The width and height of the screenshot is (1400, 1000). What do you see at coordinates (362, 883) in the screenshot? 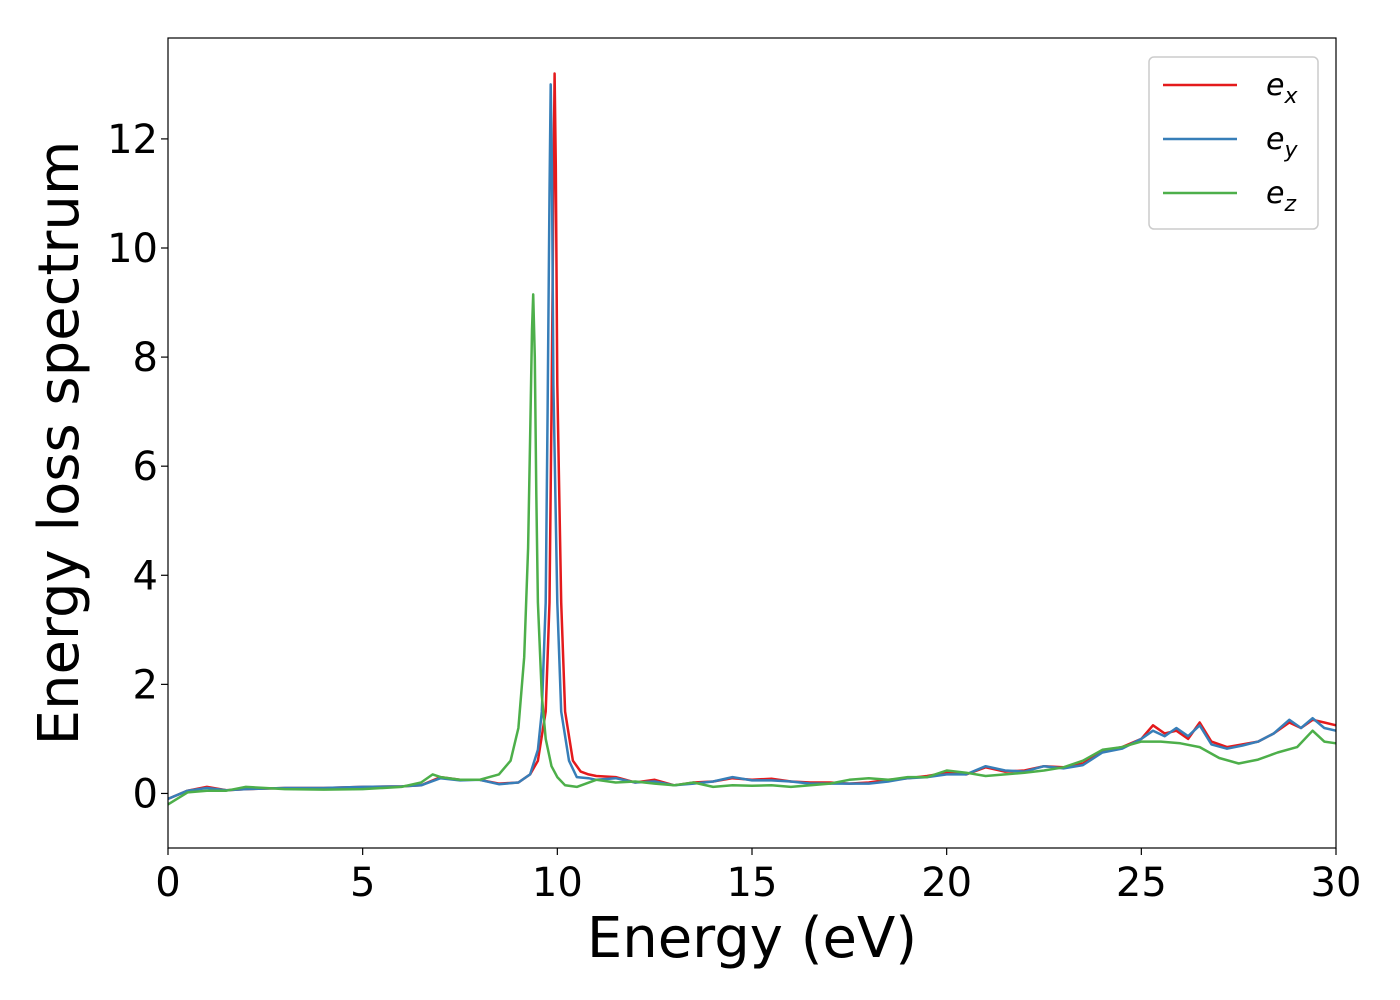
I see `x-tick-label: 5` at bounding box center [362, 883].